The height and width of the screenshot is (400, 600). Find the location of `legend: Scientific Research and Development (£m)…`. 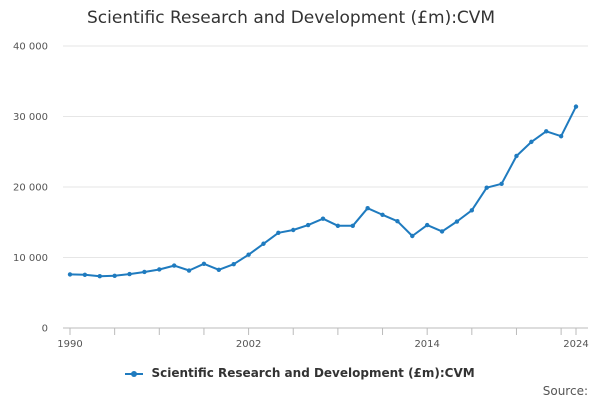

legend: Scientific Research and Development (£m)… is located at coordinates (300, 373).